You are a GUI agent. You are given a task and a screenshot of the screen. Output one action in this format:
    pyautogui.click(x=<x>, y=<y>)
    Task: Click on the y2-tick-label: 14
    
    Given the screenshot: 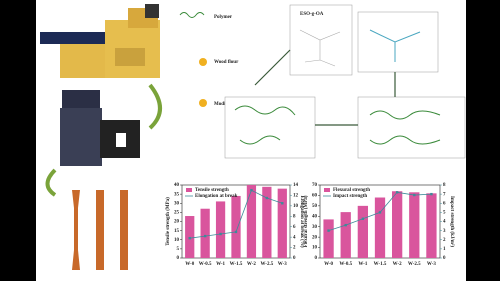 What is the action you would take?
    pyautogui.click(x=296, y=185)
    